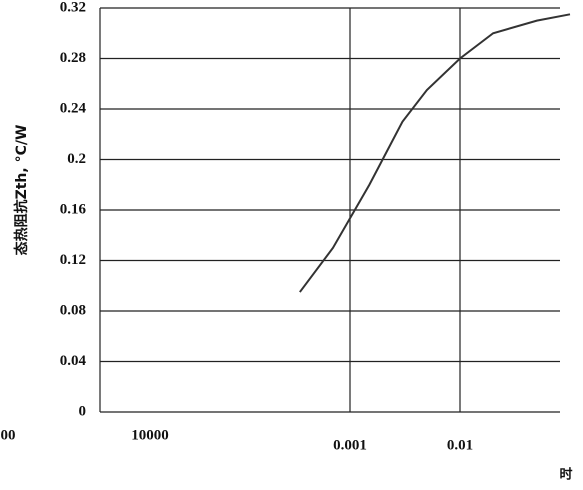 The height and width of the screenshot is (490, 583). Describe the element at coordinates (83, 411) in the screenshot. I see `y-tick-label: 0` at that location.